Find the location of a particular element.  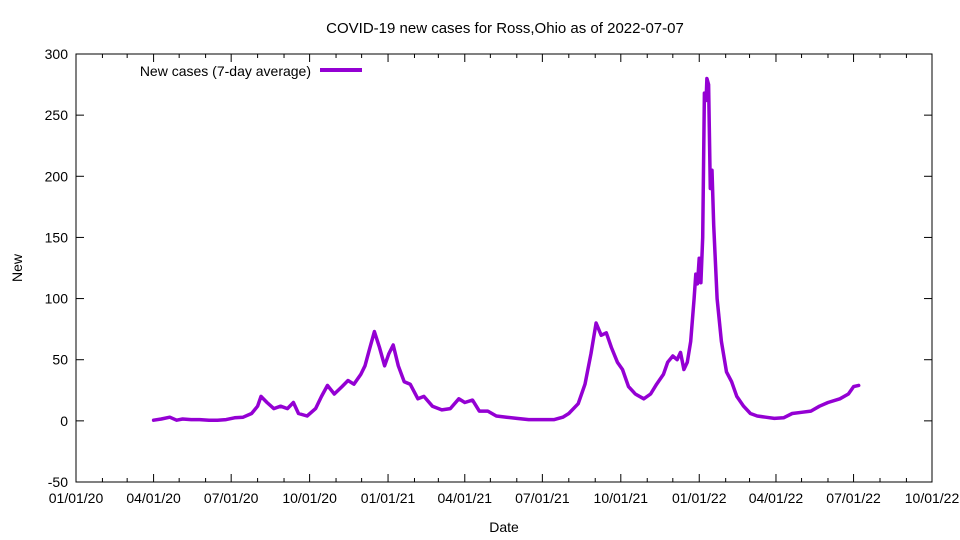

x-tick-label: 01/01/20 is located at coordinates (76, 498).